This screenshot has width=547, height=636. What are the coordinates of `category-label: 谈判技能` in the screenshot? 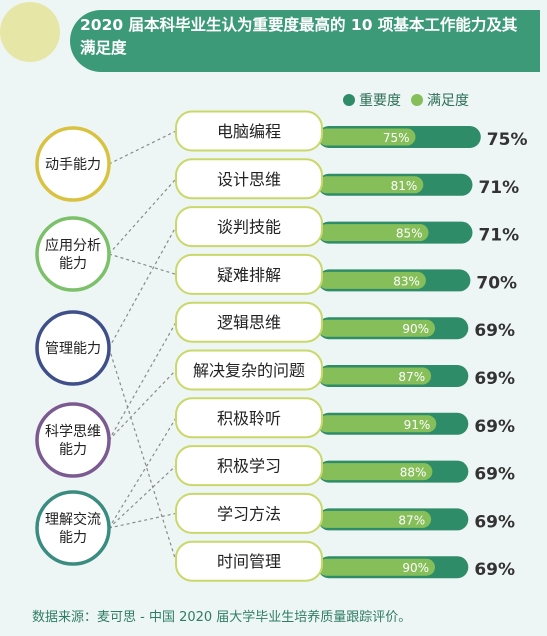 It's located at (249, 227).